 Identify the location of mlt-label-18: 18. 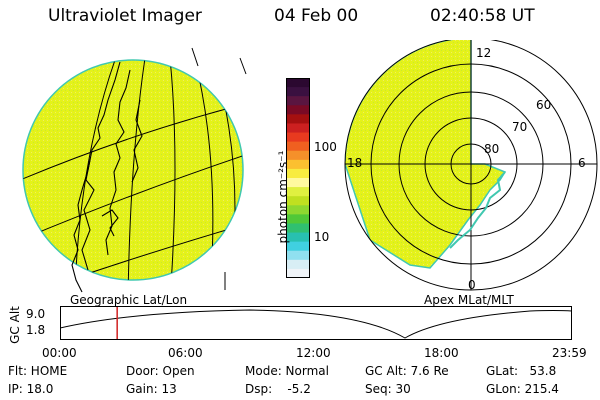
(355, 163).